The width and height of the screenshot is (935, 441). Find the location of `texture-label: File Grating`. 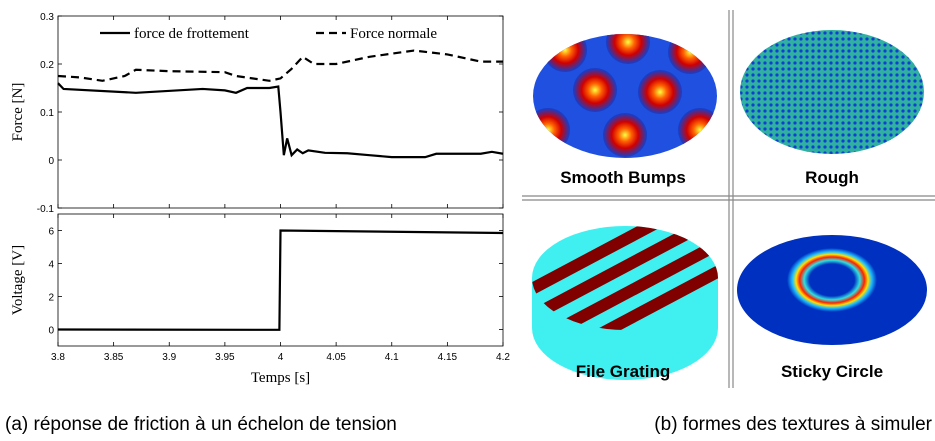

texture-label: File Grating is located at coordinates (623, 371).